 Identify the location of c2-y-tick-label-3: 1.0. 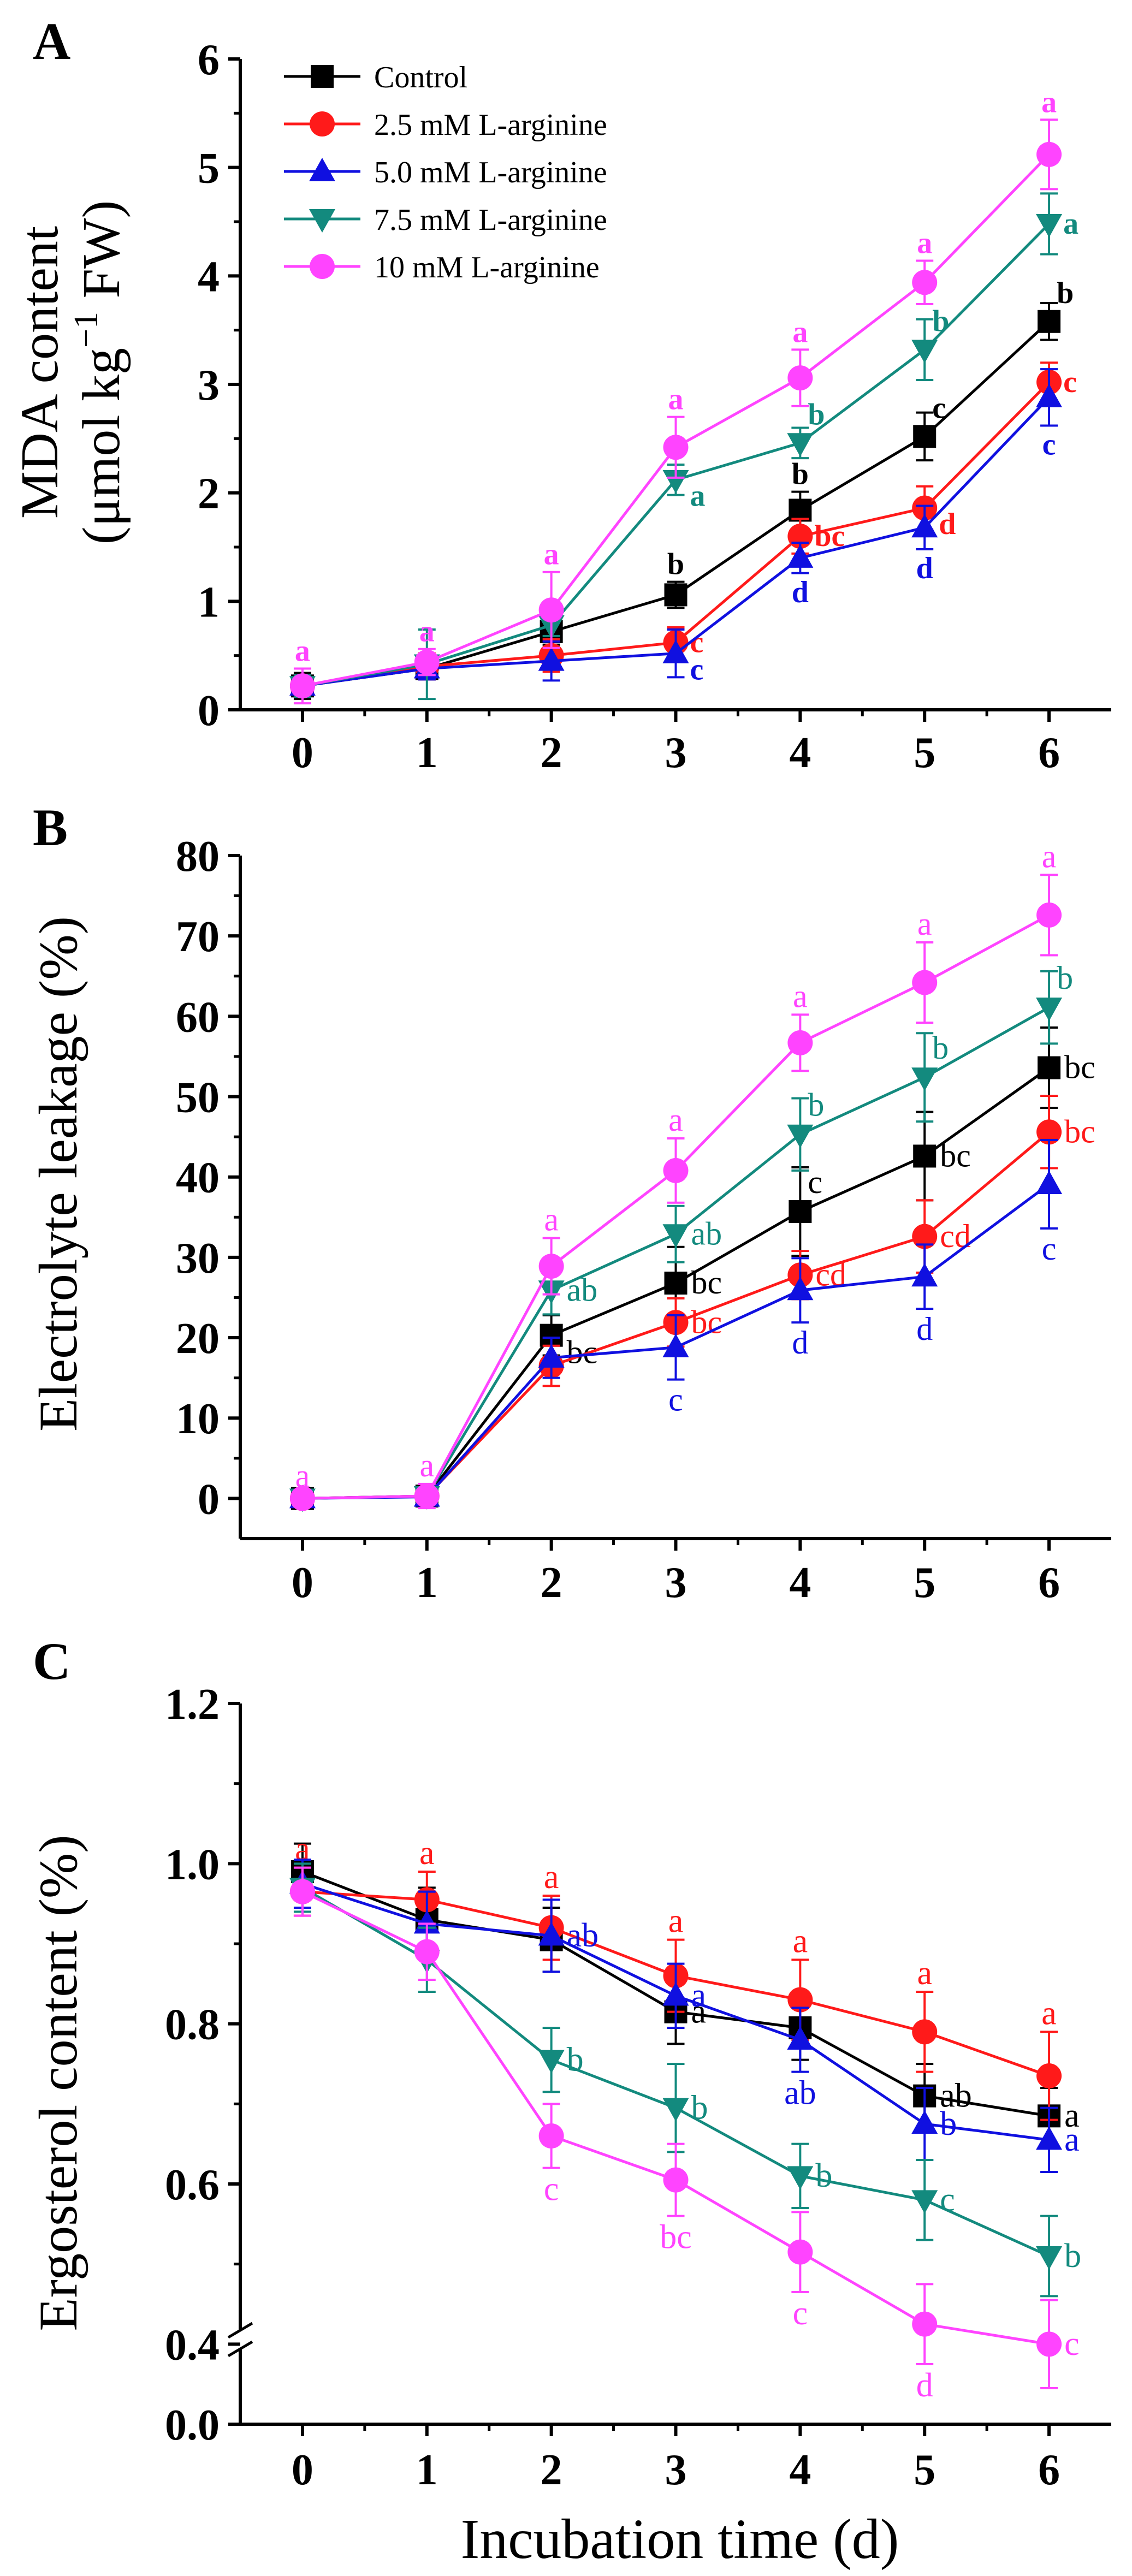
(192, 1865).